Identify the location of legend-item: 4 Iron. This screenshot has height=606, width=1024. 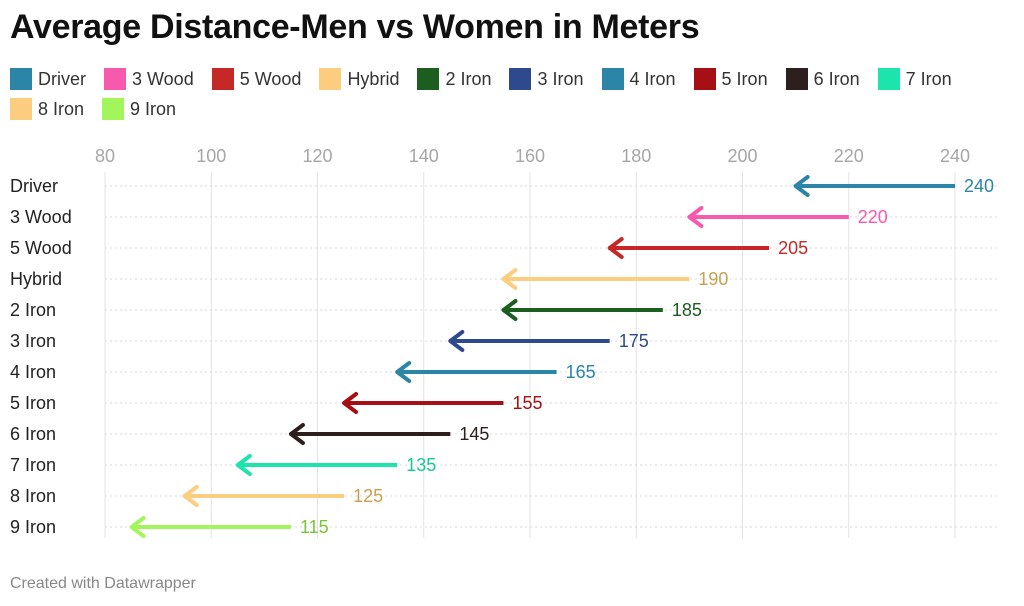
(638, 79).